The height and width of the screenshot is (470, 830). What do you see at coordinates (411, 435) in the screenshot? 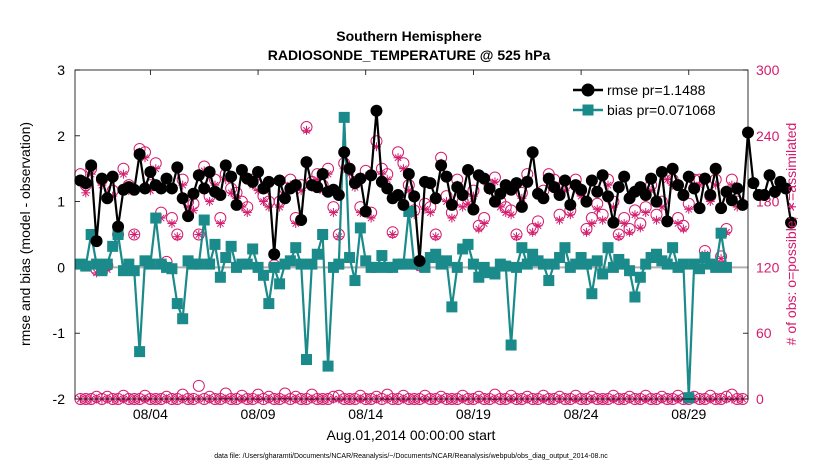
I see `x-axis-label: Aug.01,2014 00:00:00 start` at bounding box center [411, 435].